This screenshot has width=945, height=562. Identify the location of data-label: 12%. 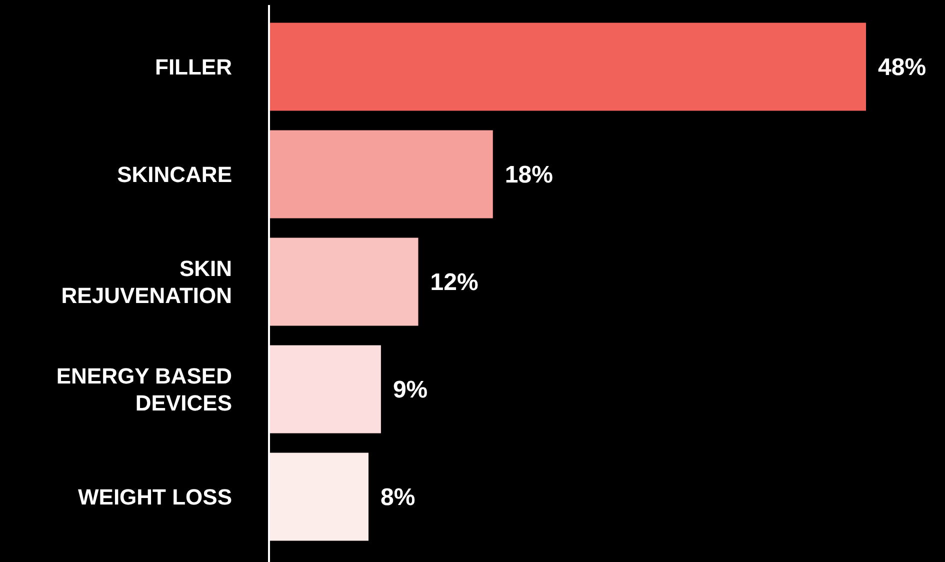
(454, 282).